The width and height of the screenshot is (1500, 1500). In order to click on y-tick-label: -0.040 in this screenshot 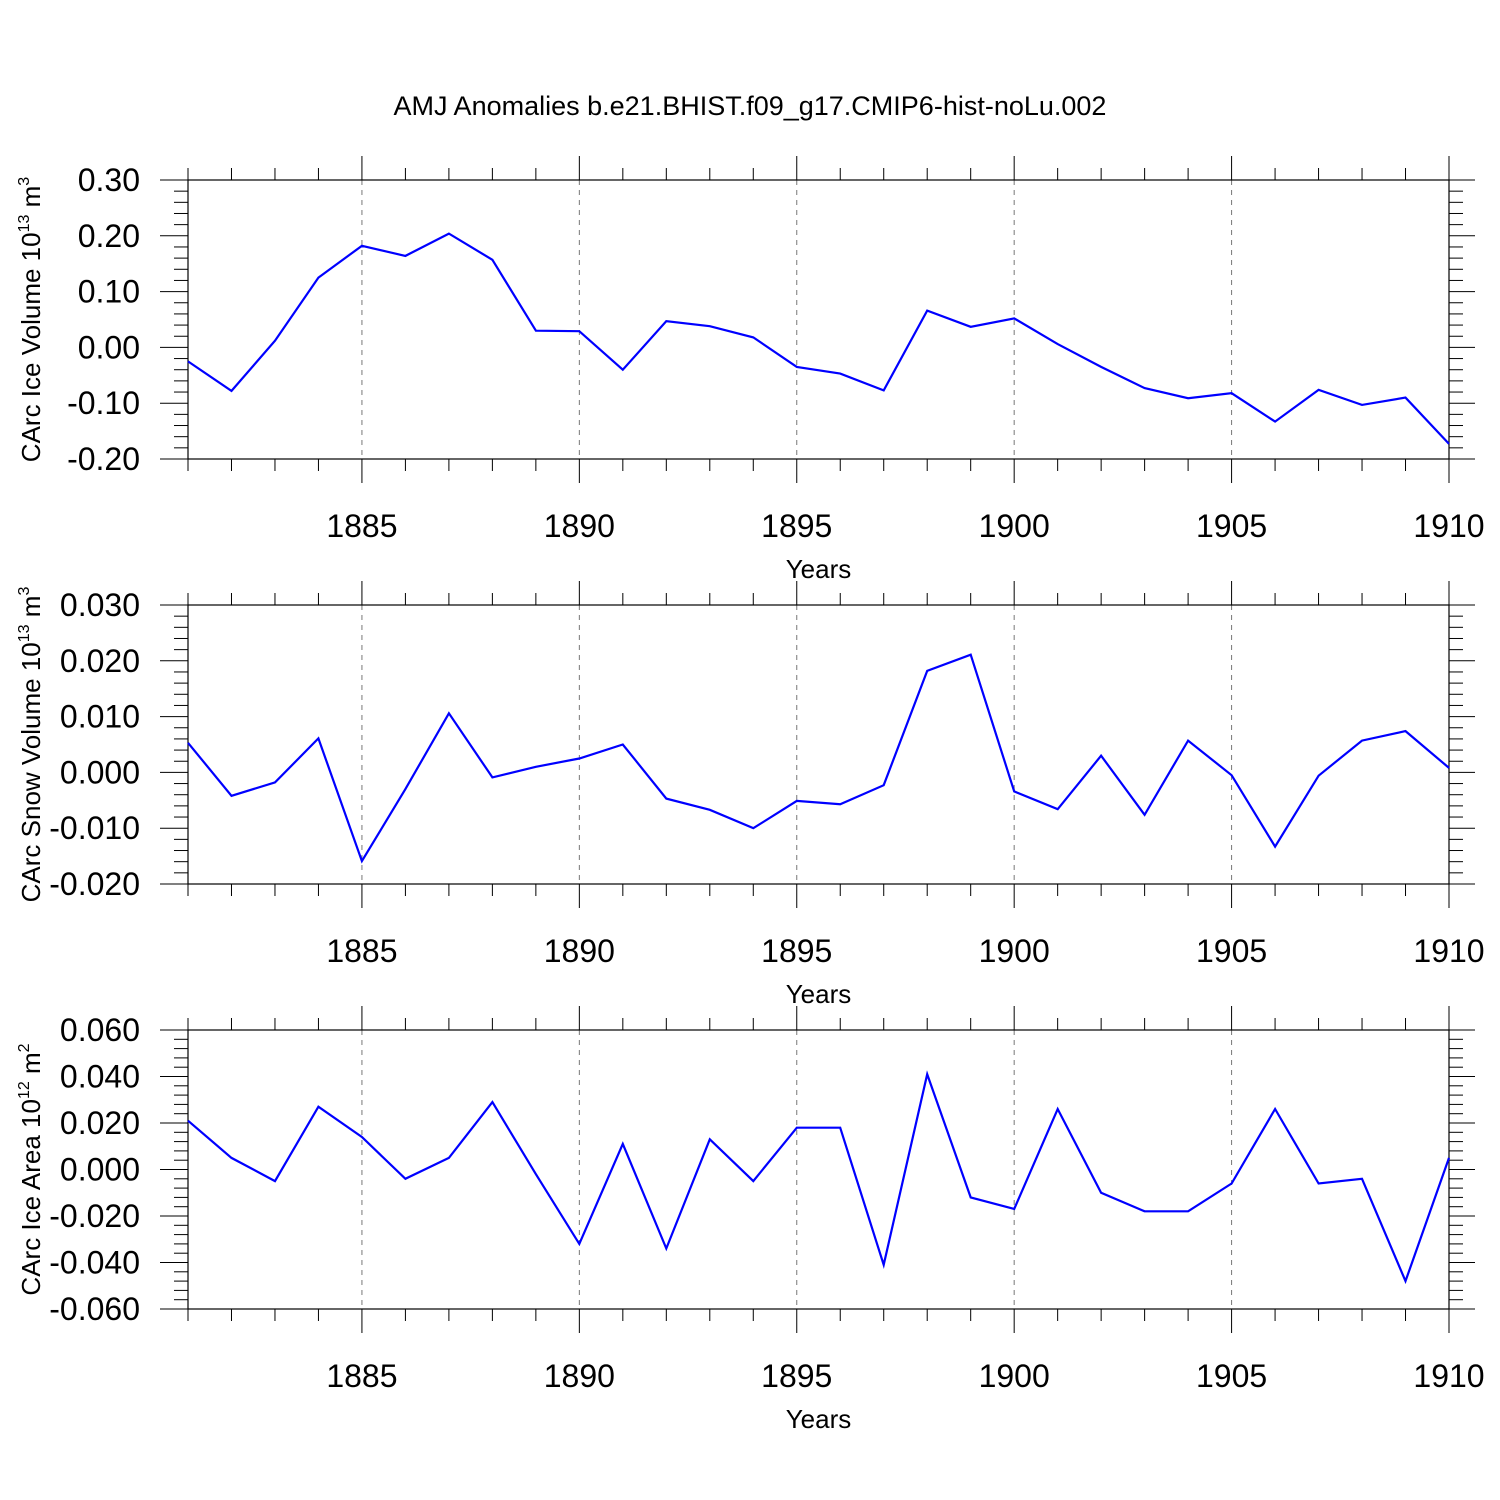, I will do `click(94, 1263)`.